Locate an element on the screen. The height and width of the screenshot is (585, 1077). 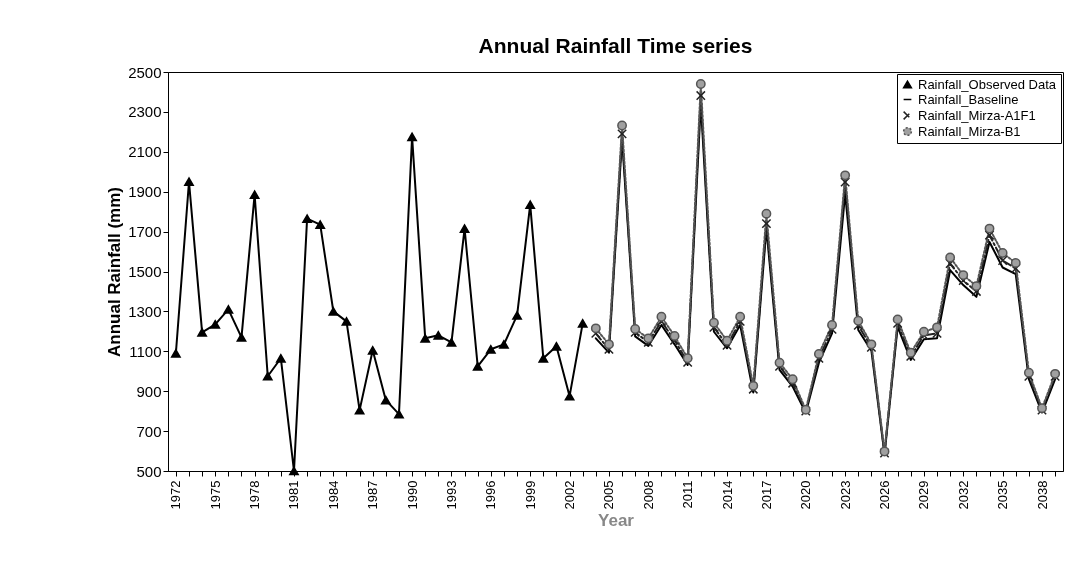
x-tick-label: 1987 is located at coordinates (373, 495).